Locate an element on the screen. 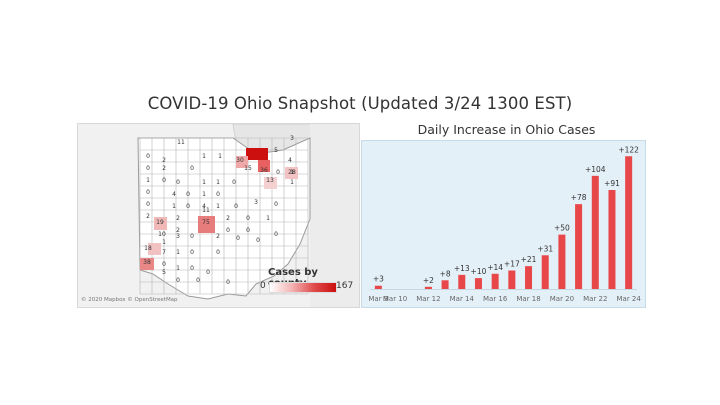 The image size is (720, 405). data-label: +50 is located at coordinates (562, 228).